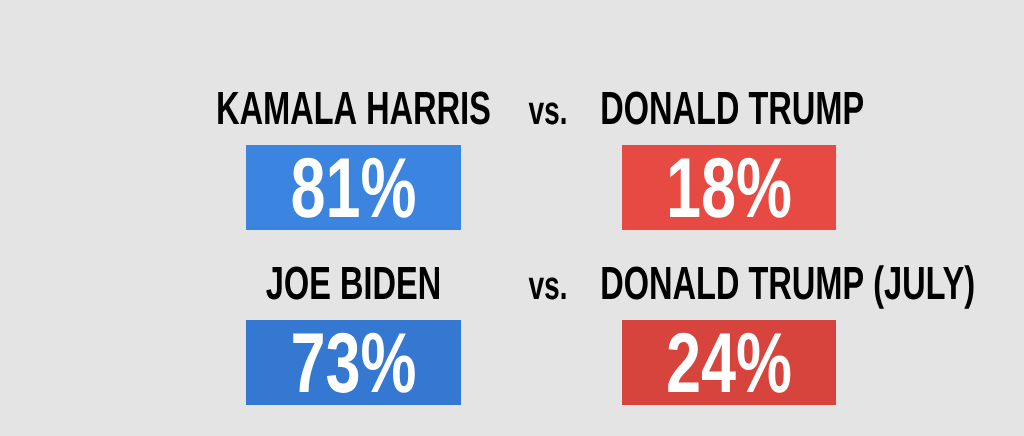  I want to click on category-label: DONALD TRUMP, so click(733, 108).